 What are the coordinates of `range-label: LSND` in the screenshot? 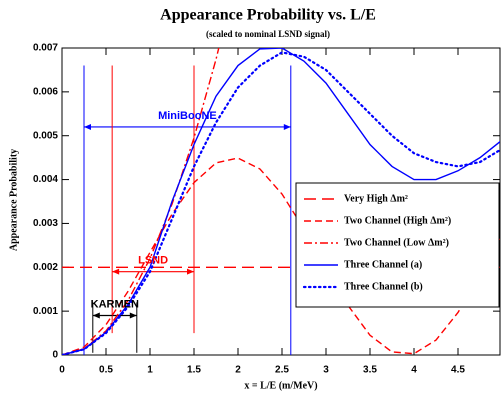 It's located at (153, 261).